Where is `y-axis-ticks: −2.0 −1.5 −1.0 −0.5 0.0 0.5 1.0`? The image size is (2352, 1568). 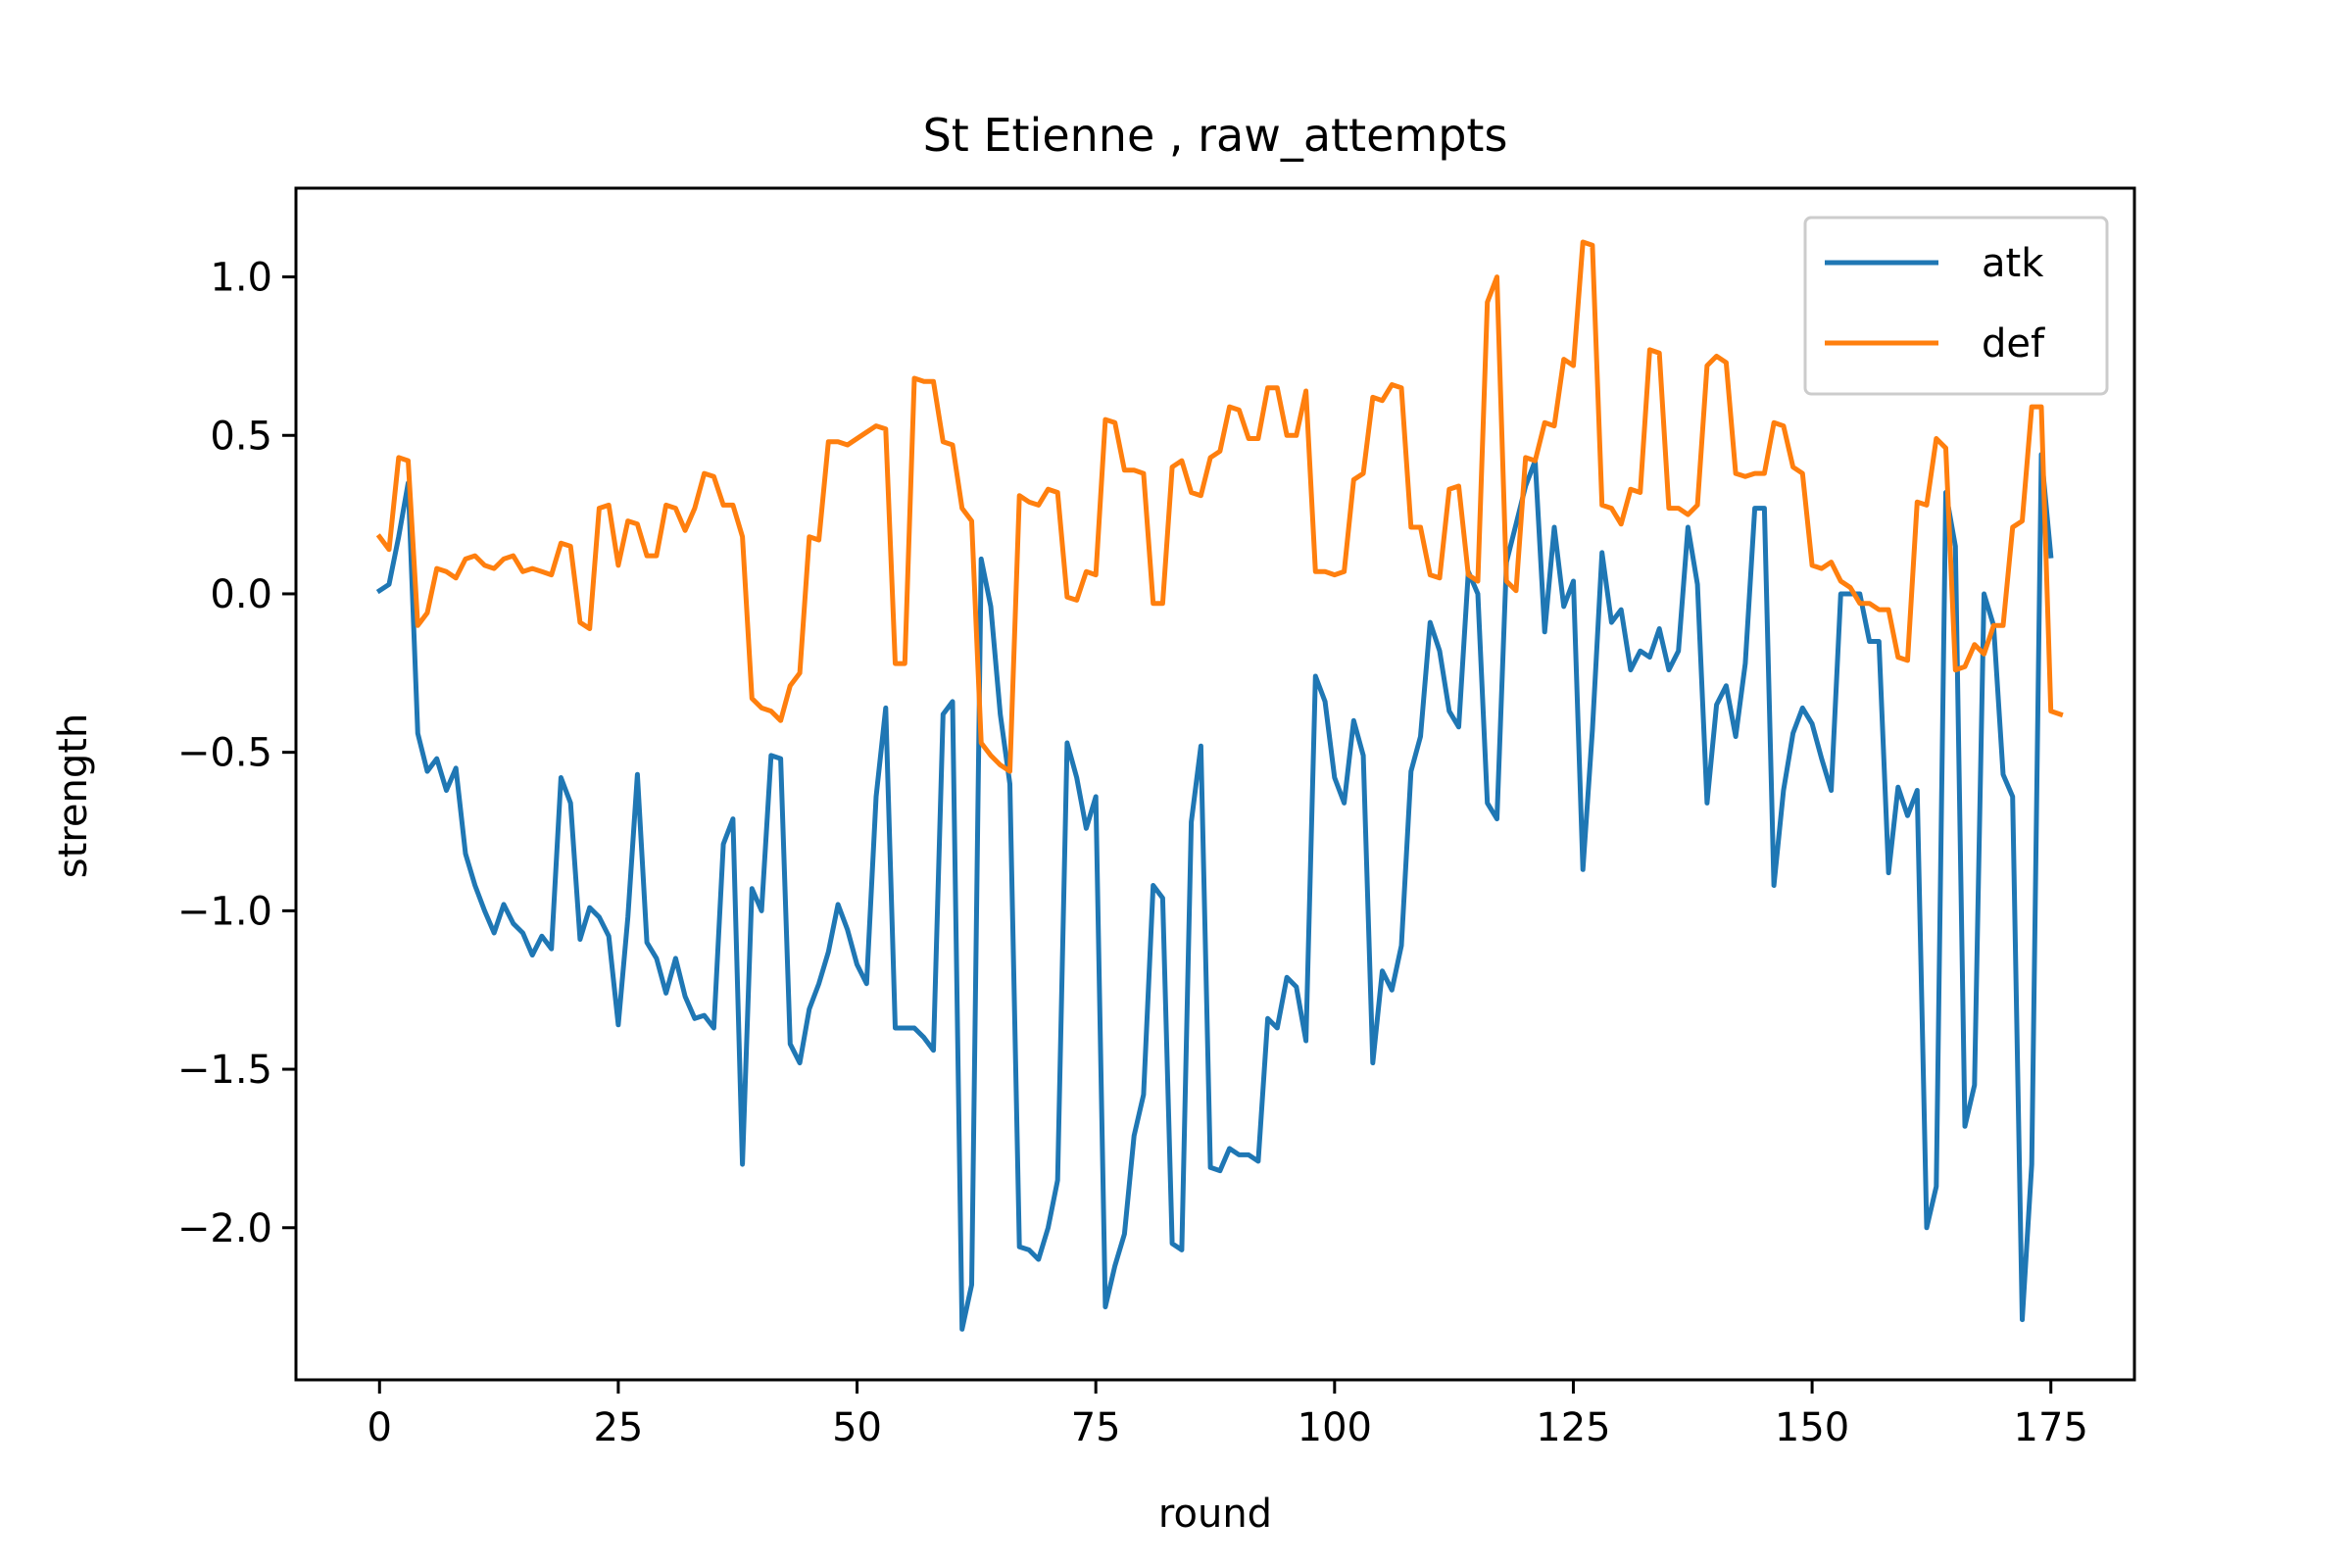 y-axis-ticks: −2.0 −1.5 −1.0 −0.5 0.0 0.5 1.0 is located at coordinates (236, 753).